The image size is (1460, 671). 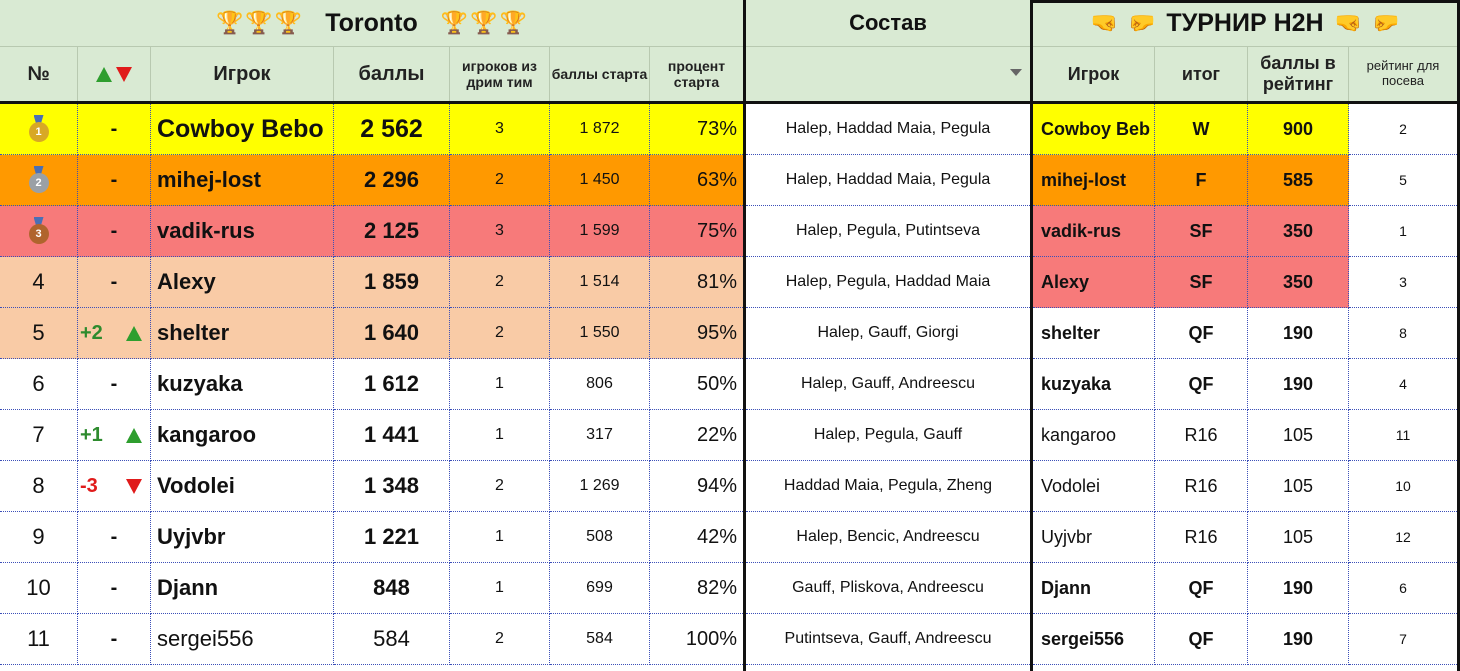 I want to click on rank-cell: 4, so click(x=39, y=282).